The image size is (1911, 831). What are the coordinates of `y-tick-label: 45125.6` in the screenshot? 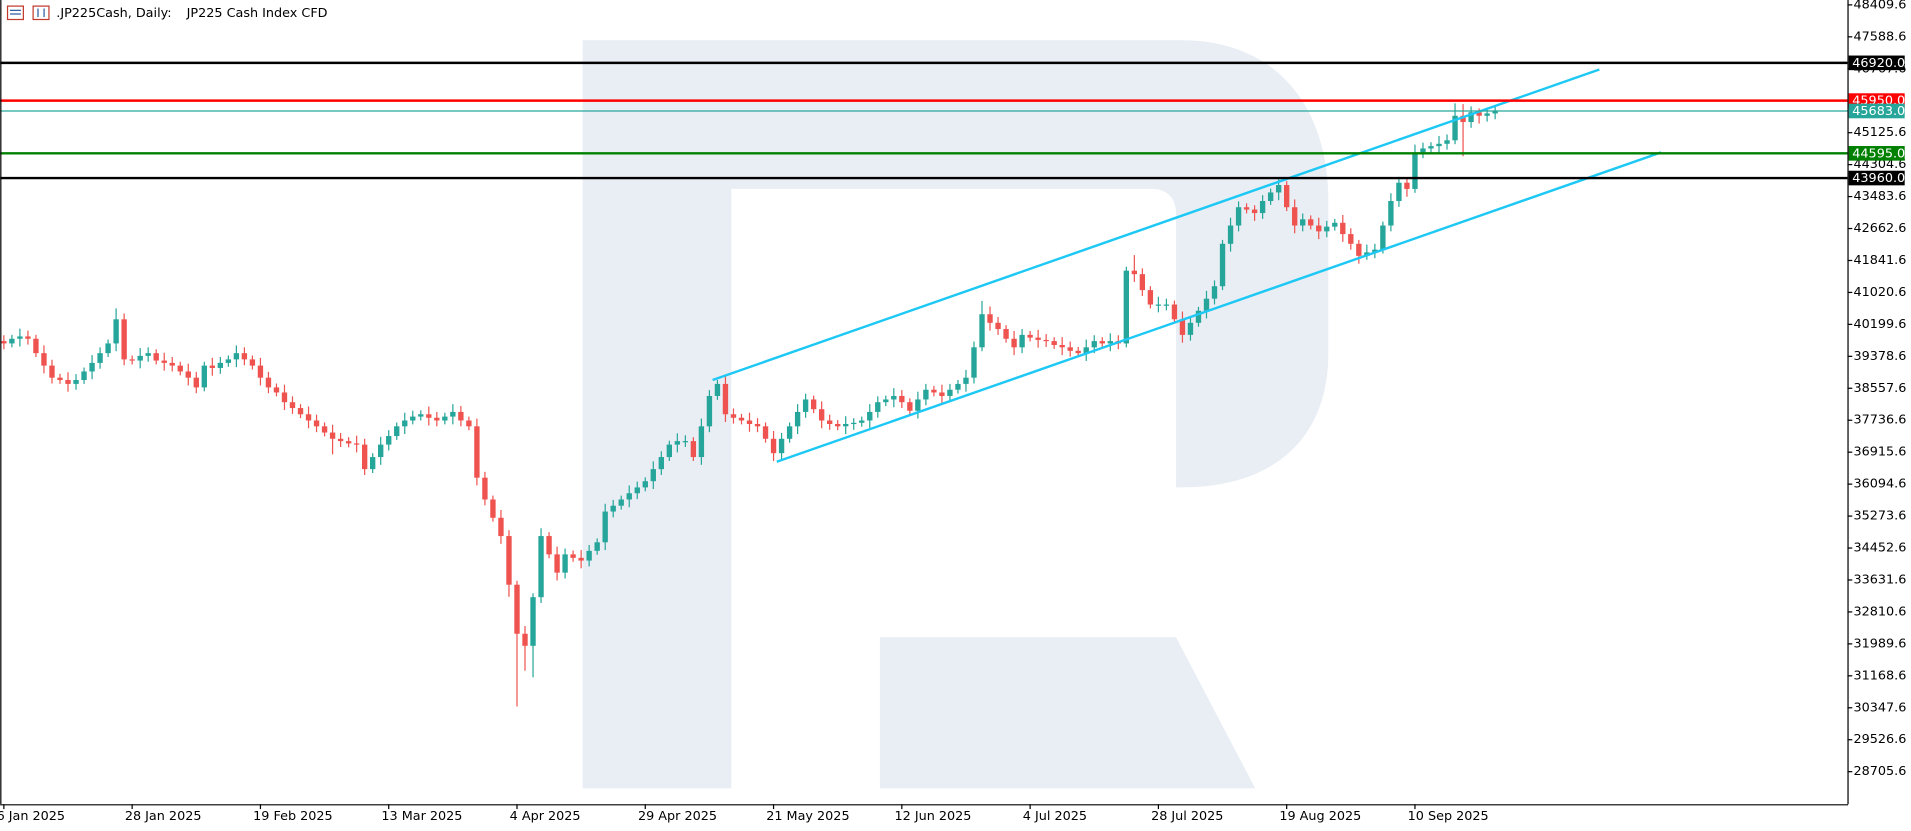 It's located at (1880, 132).